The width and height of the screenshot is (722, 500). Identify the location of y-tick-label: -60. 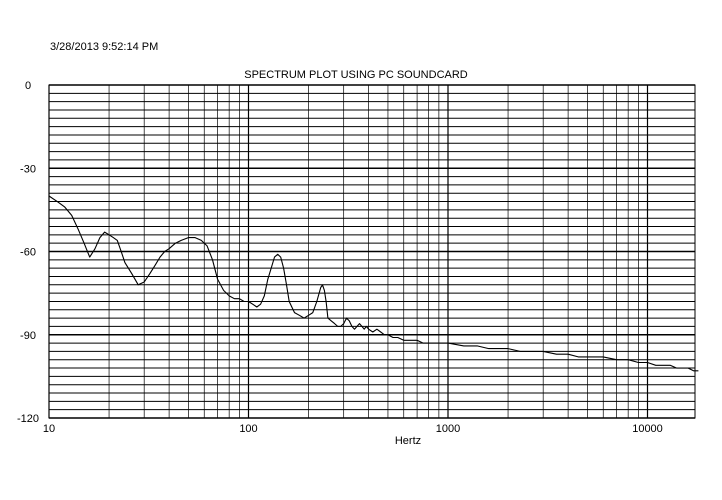
(28, 253).